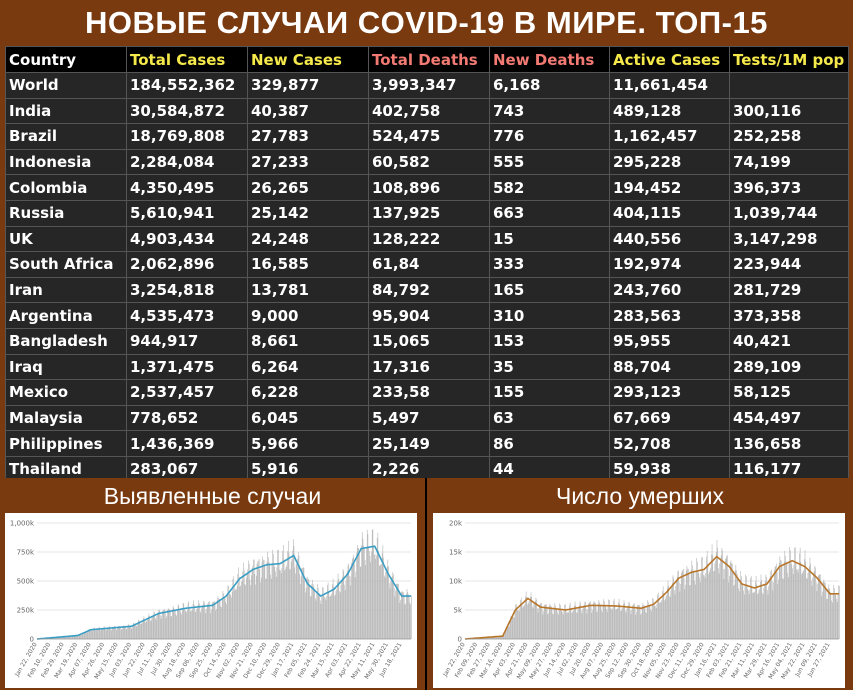 The width and height of the screenshot is (853, 690). What do you see at coordinates (308, 59) in the screenshot?
I see `col-new-cases: New Cases` at bounding box center [308, 59].